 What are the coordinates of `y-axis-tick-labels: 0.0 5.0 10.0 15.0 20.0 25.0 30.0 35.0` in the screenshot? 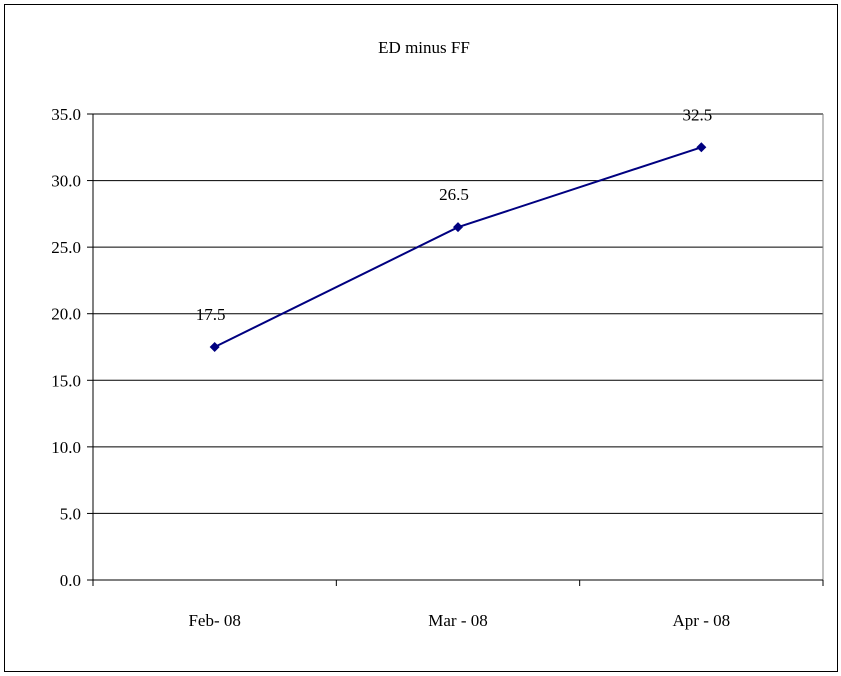 It's located at (66, 347).